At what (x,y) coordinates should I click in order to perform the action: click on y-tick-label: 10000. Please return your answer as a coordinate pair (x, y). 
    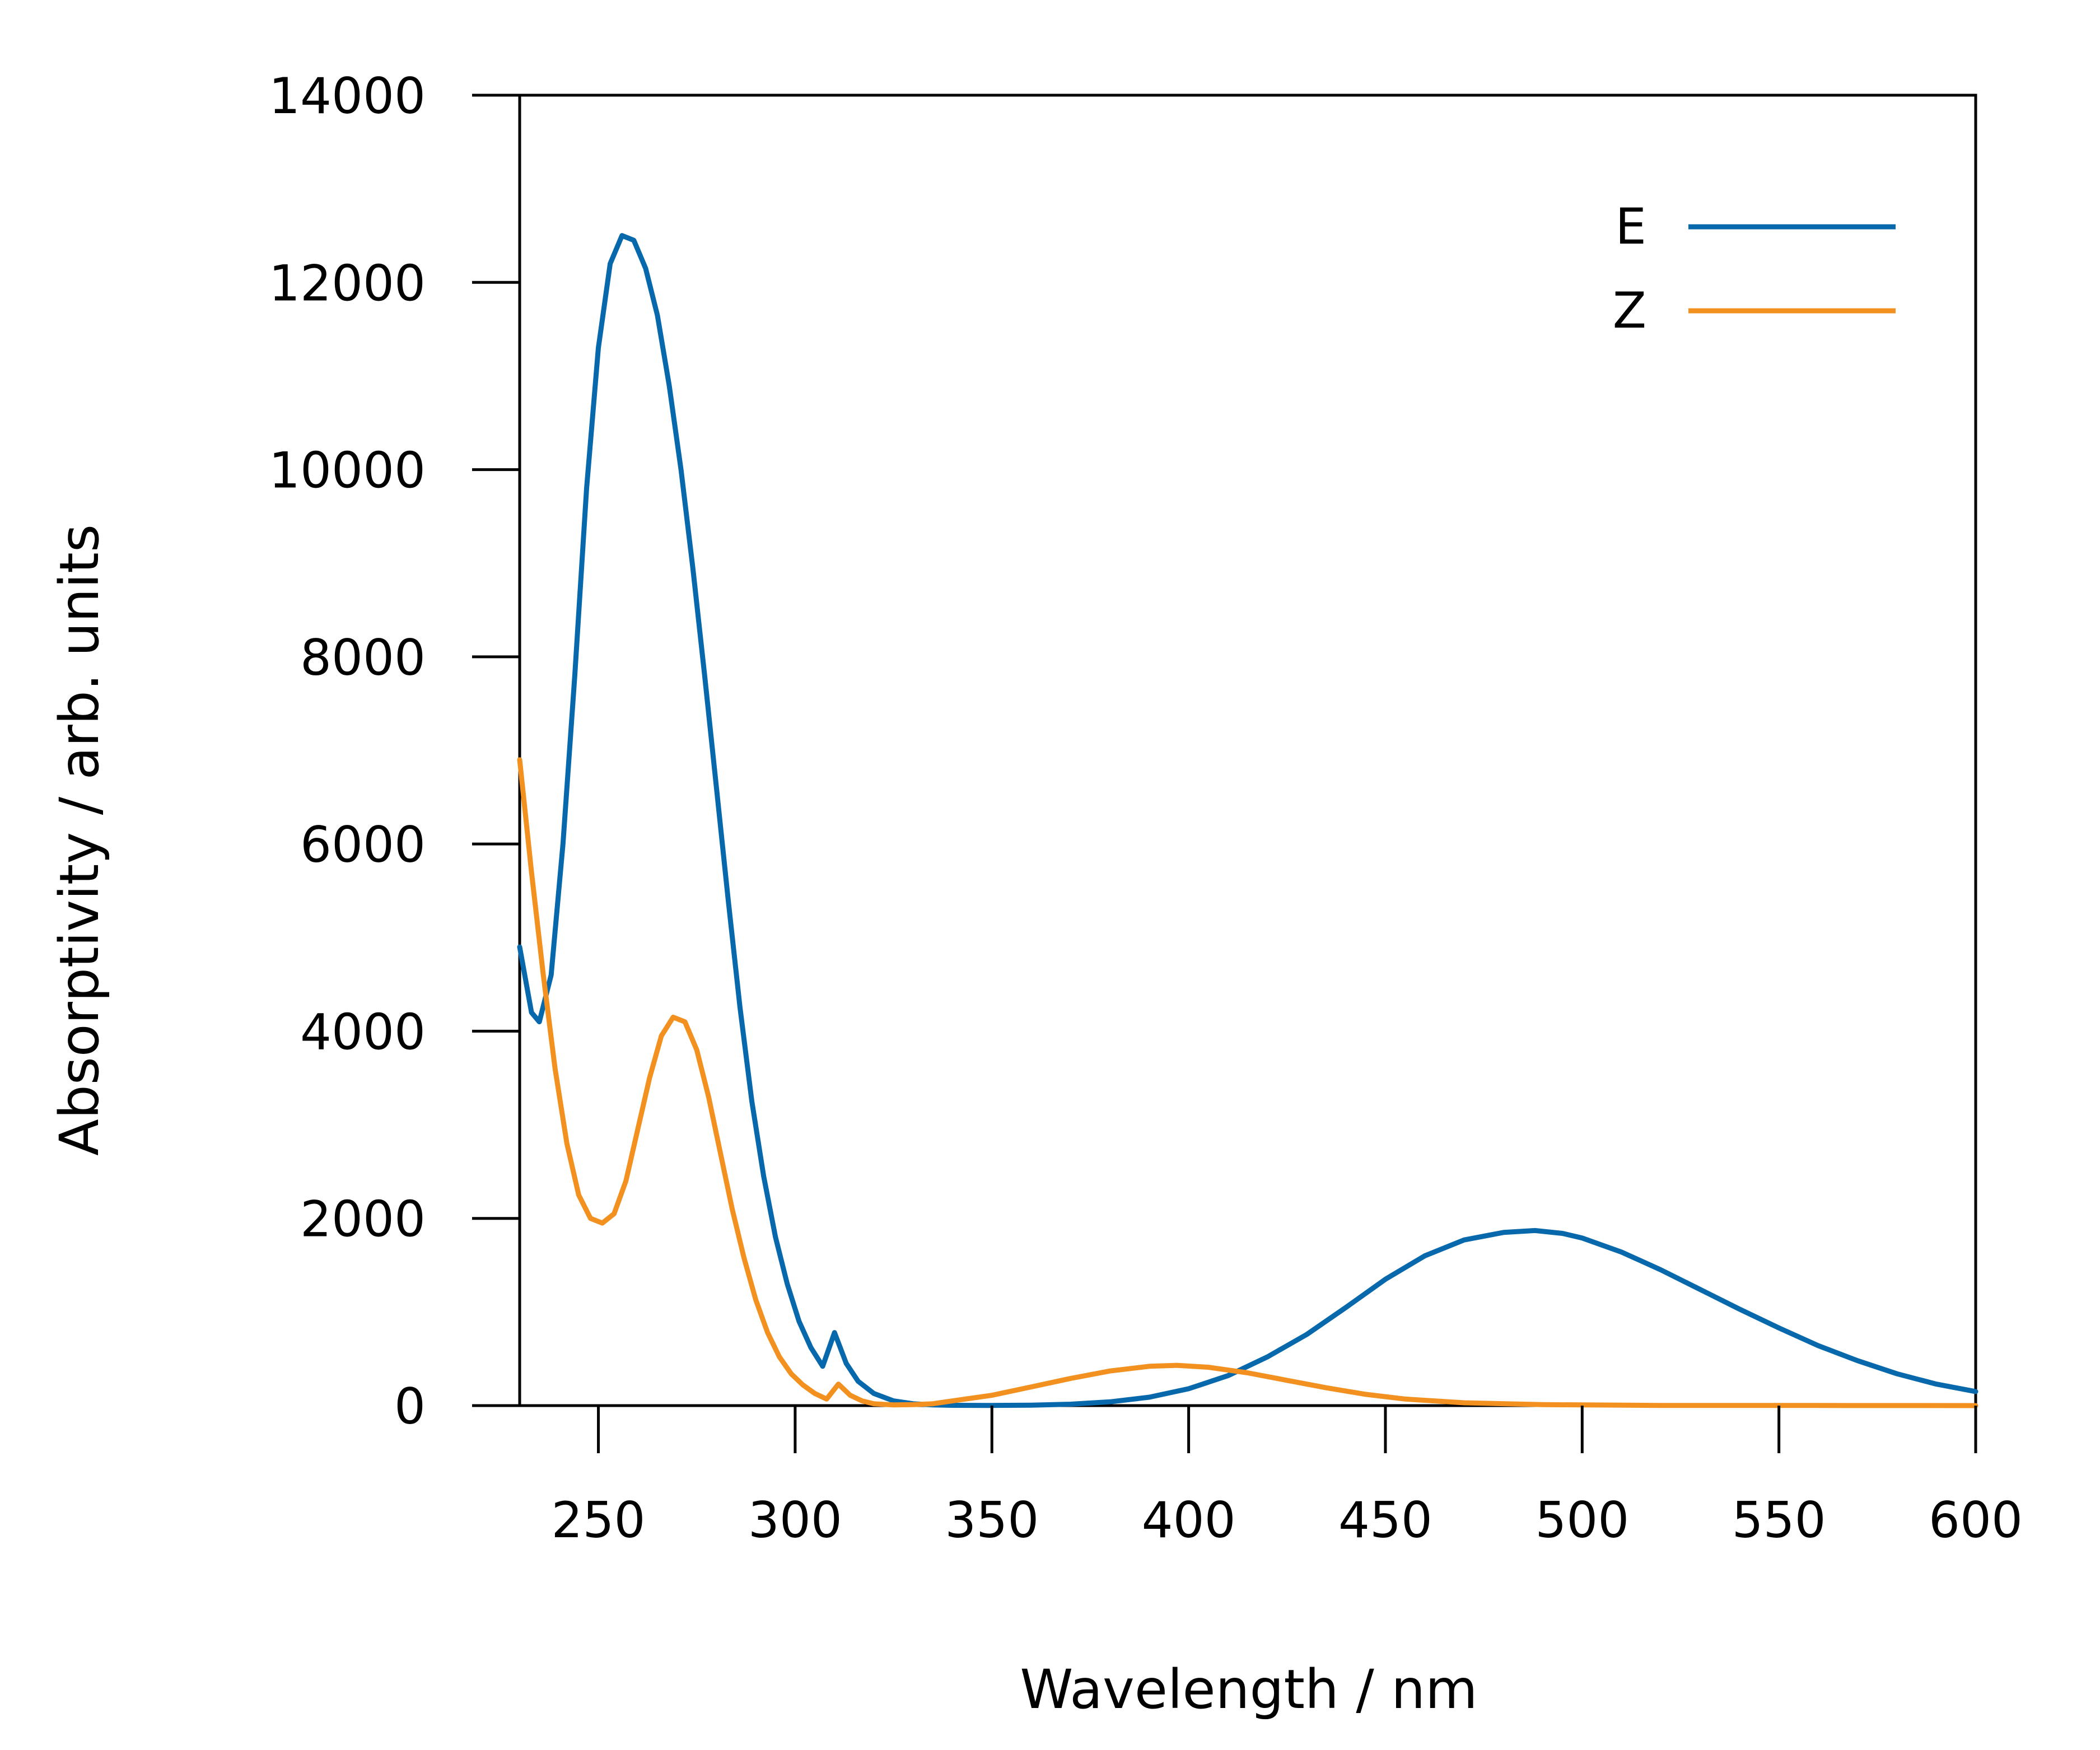
    Looking at the image, I should click on (348, 471).